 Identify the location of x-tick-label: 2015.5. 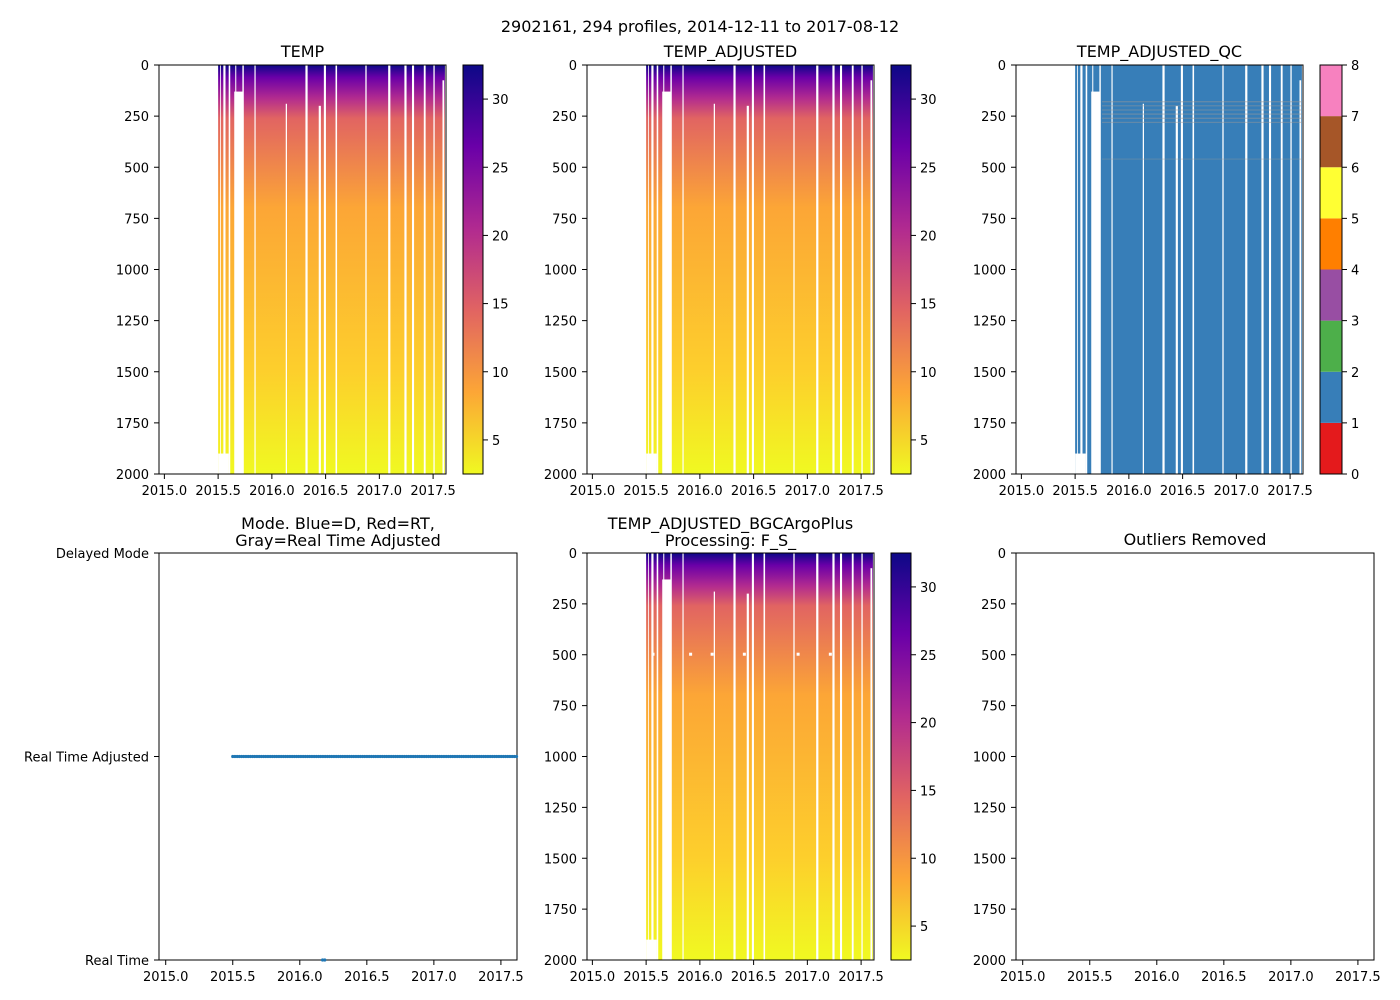
(233, 977).